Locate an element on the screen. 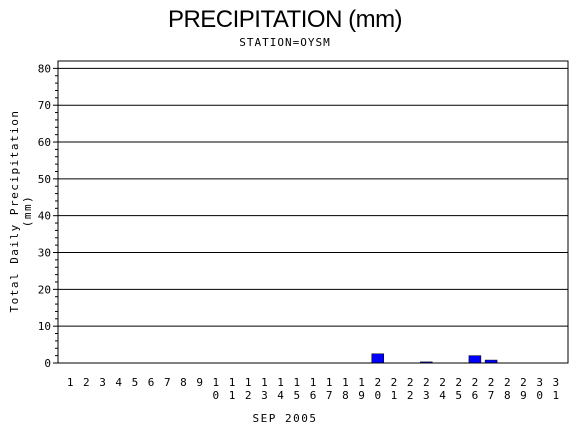 This screenshot has height=430, width=570. x-tick-label-23-char0: 2 is located at coordinates (426, 382).